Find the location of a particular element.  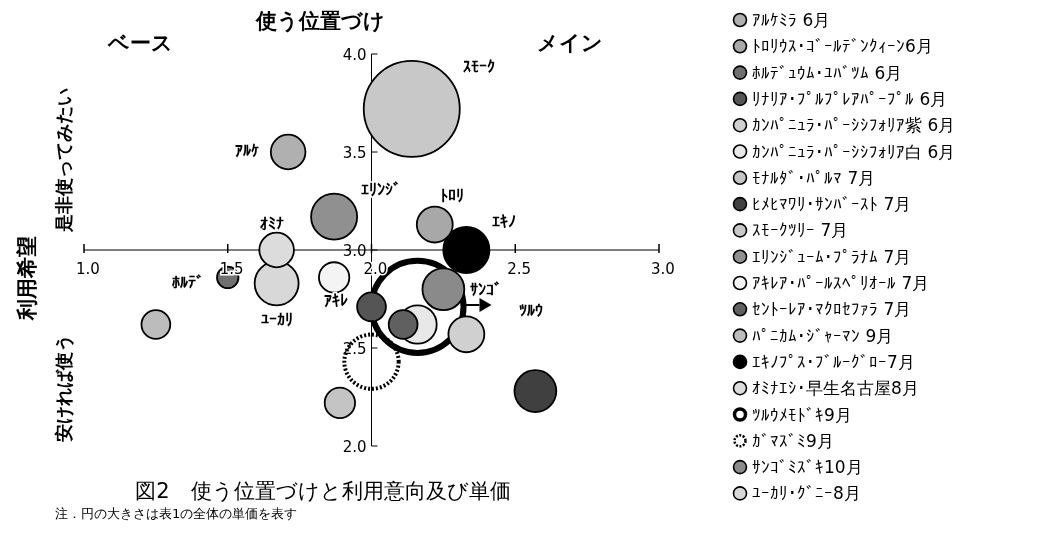

legend-label: ﾋﾒﾋﾏﾜﾘ･ｻﾝﾊﾞｰｽﾄ 7月 is located at coordinates (832, 204).